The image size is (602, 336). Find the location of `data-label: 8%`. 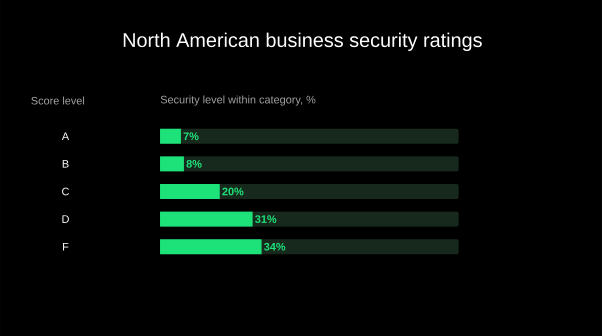

data-label: 8% is located at coordinates (194, 164).